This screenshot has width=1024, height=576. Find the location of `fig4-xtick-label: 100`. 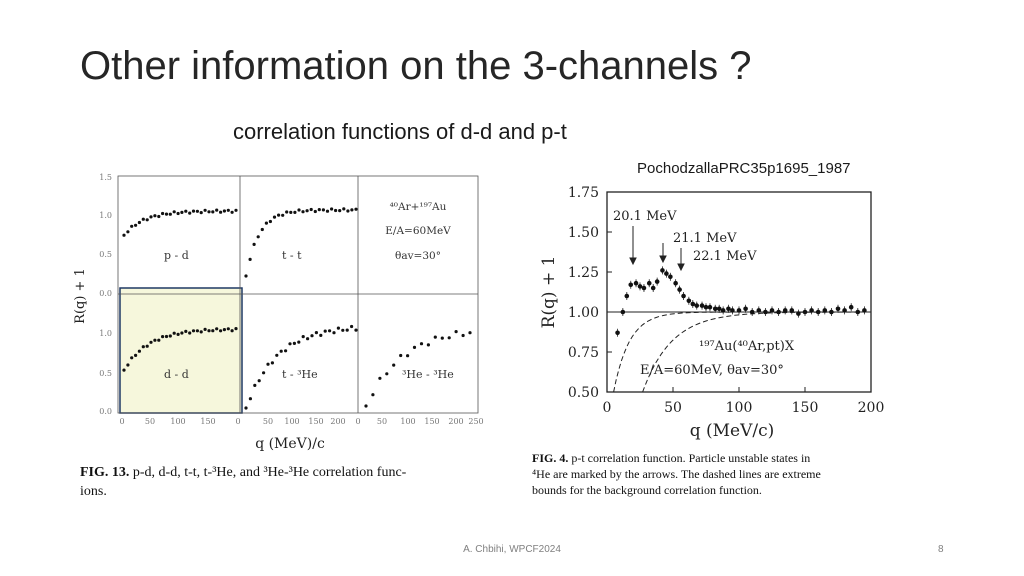

fig4-xtick-label: 100 is located at coordinates (739, 408).